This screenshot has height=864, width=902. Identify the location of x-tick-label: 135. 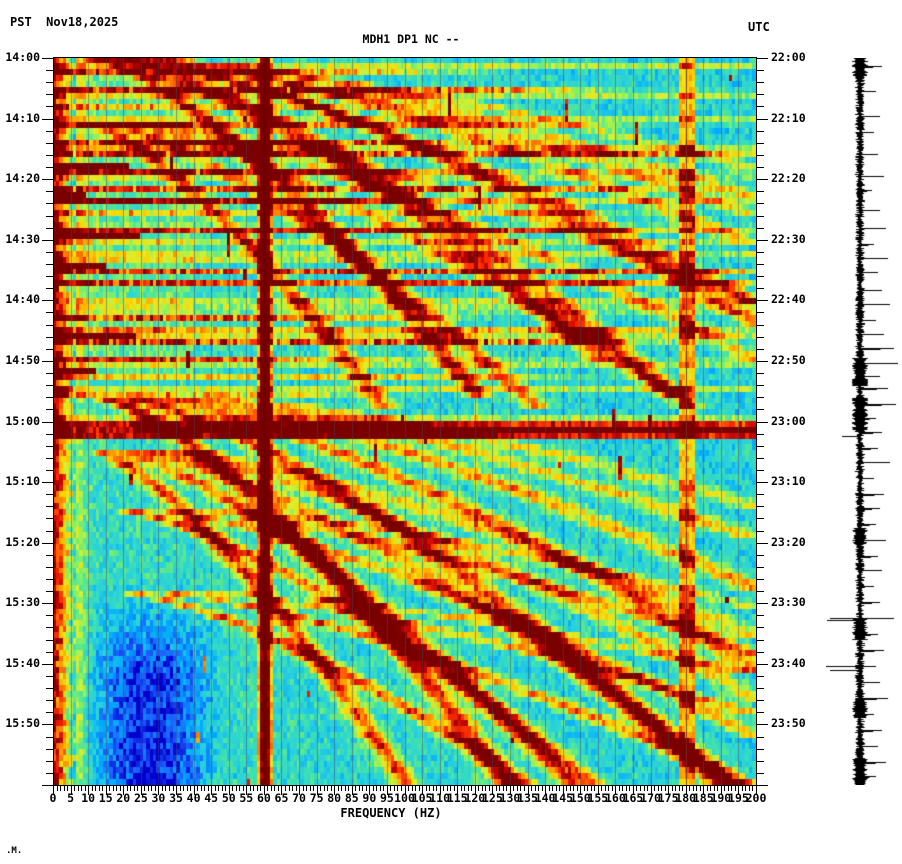
(527, 798).